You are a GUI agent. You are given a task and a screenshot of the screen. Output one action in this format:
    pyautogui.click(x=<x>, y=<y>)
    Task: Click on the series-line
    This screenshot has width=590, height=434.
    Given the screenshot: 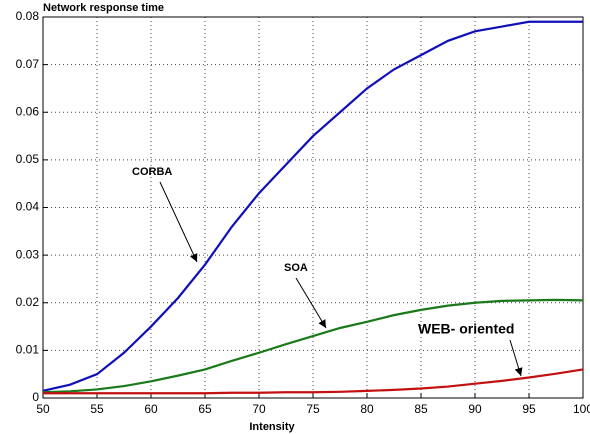 What is the action you would take?
    pyautogui.click(x=313, y=381)
    